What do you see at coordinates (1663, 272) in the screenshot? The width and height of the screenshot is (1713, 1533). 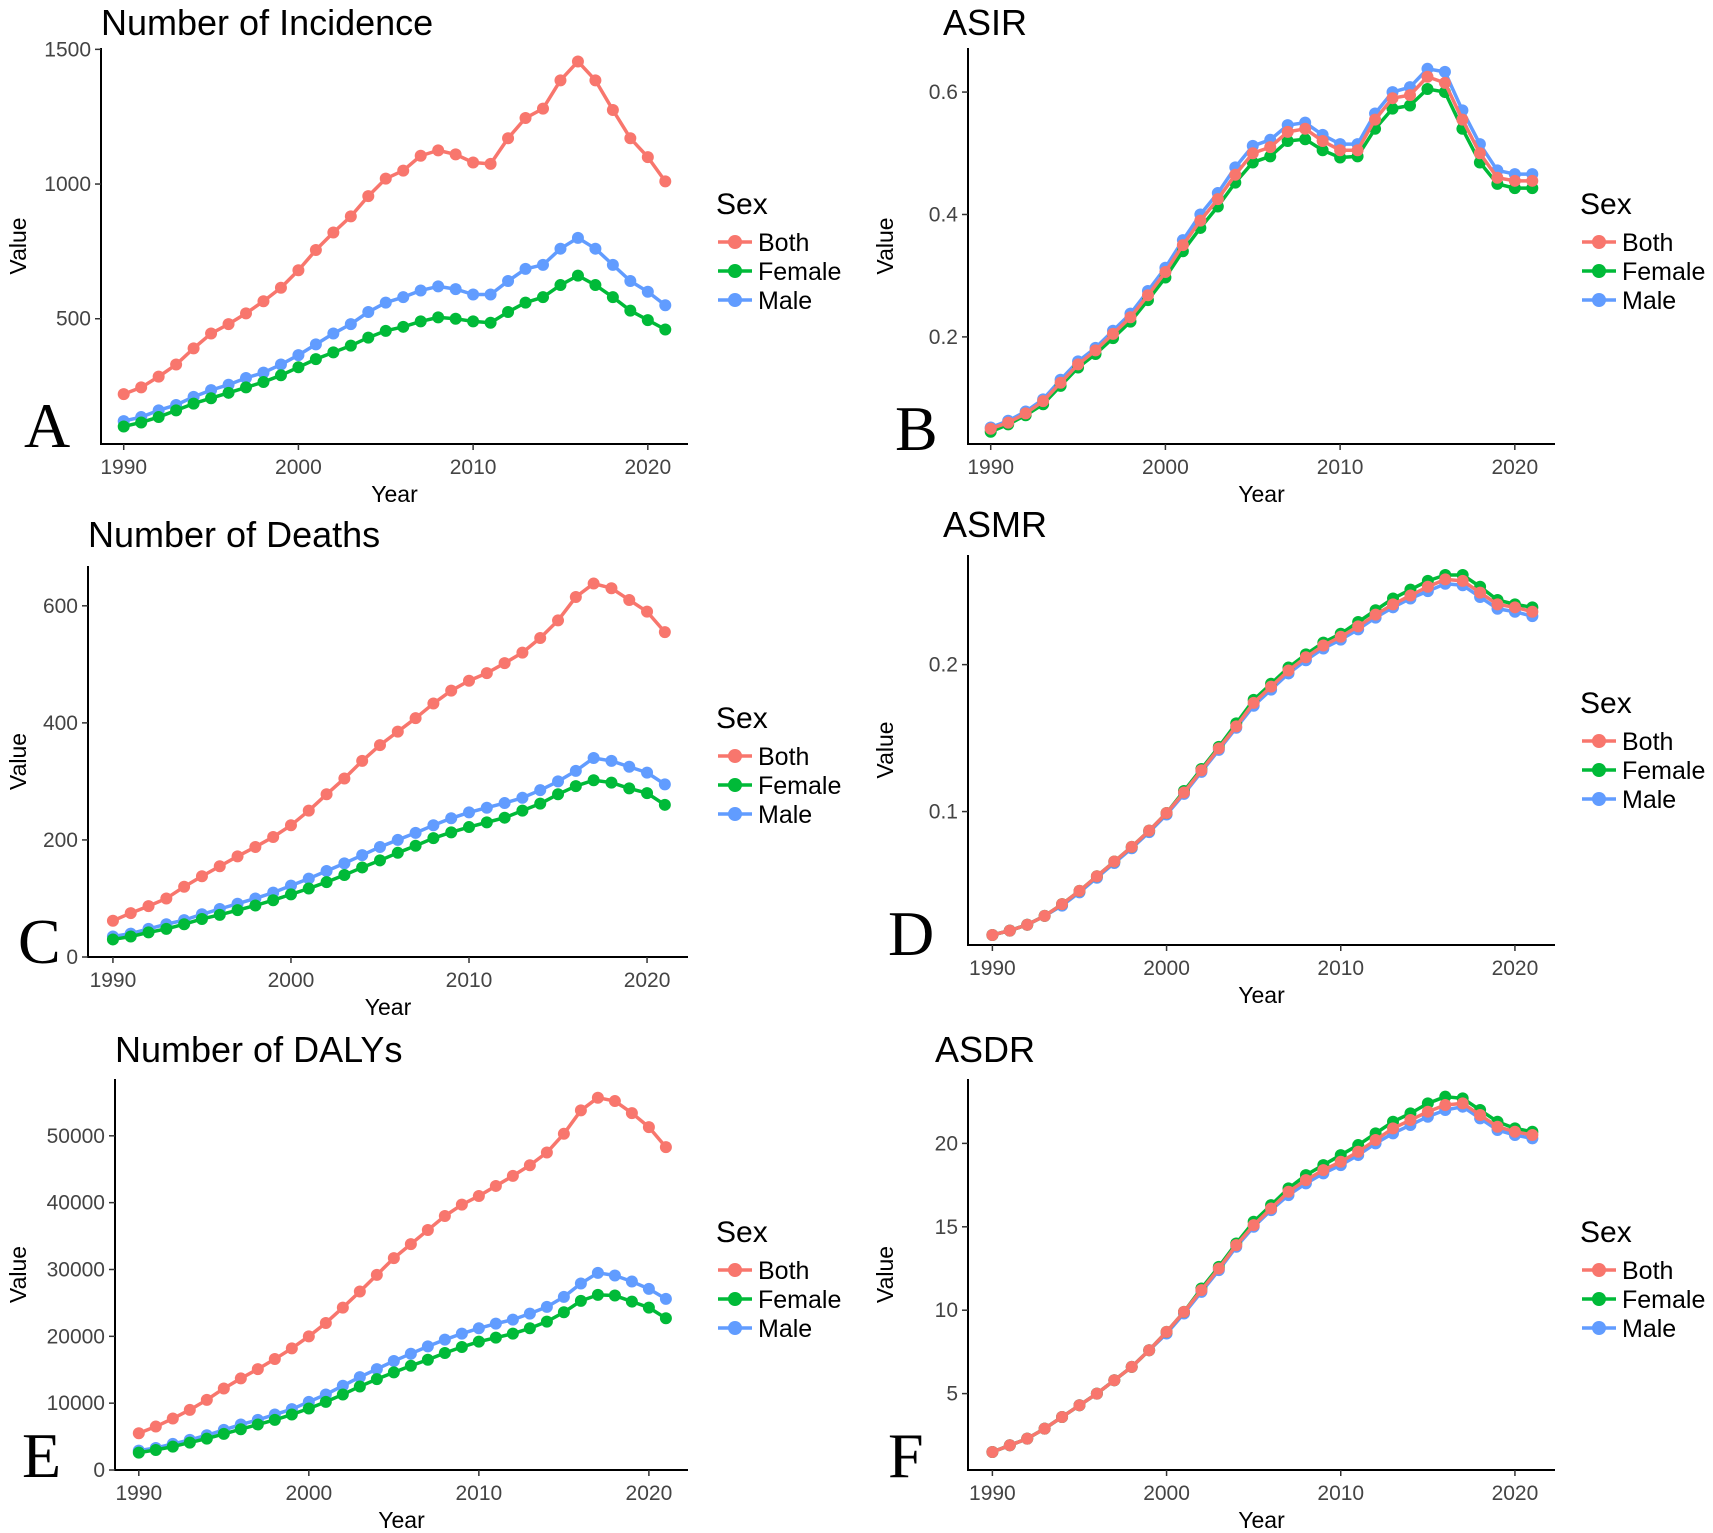 I see `legend-entry-female: Female` at bounding box center [1663, 272].